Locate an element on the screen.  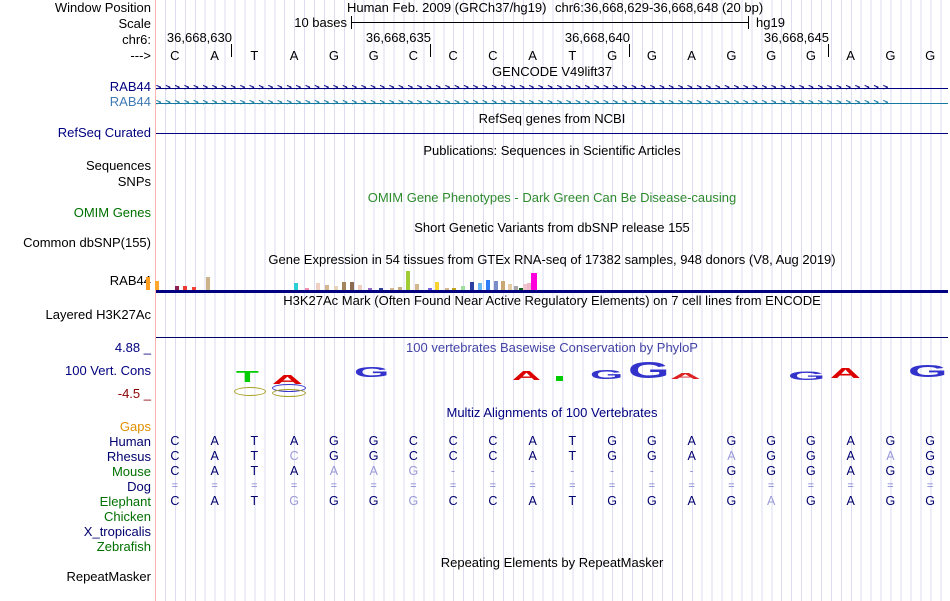
track-label-align-human: Human is located at coordinates (130, 441).